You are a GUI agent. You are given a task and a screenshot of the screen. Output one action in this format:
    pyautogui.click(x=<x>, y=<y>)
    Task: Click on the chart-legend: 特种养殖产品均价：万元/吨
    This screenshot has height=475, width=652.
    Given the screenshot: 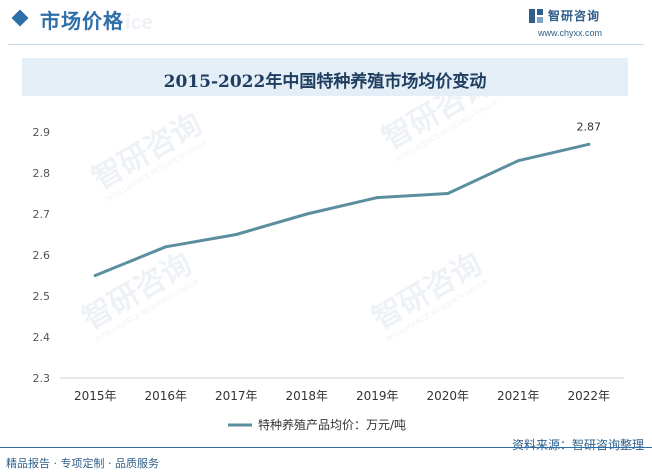 What is the action you would take?
    pyautogui.click(x=317, y=424)
    